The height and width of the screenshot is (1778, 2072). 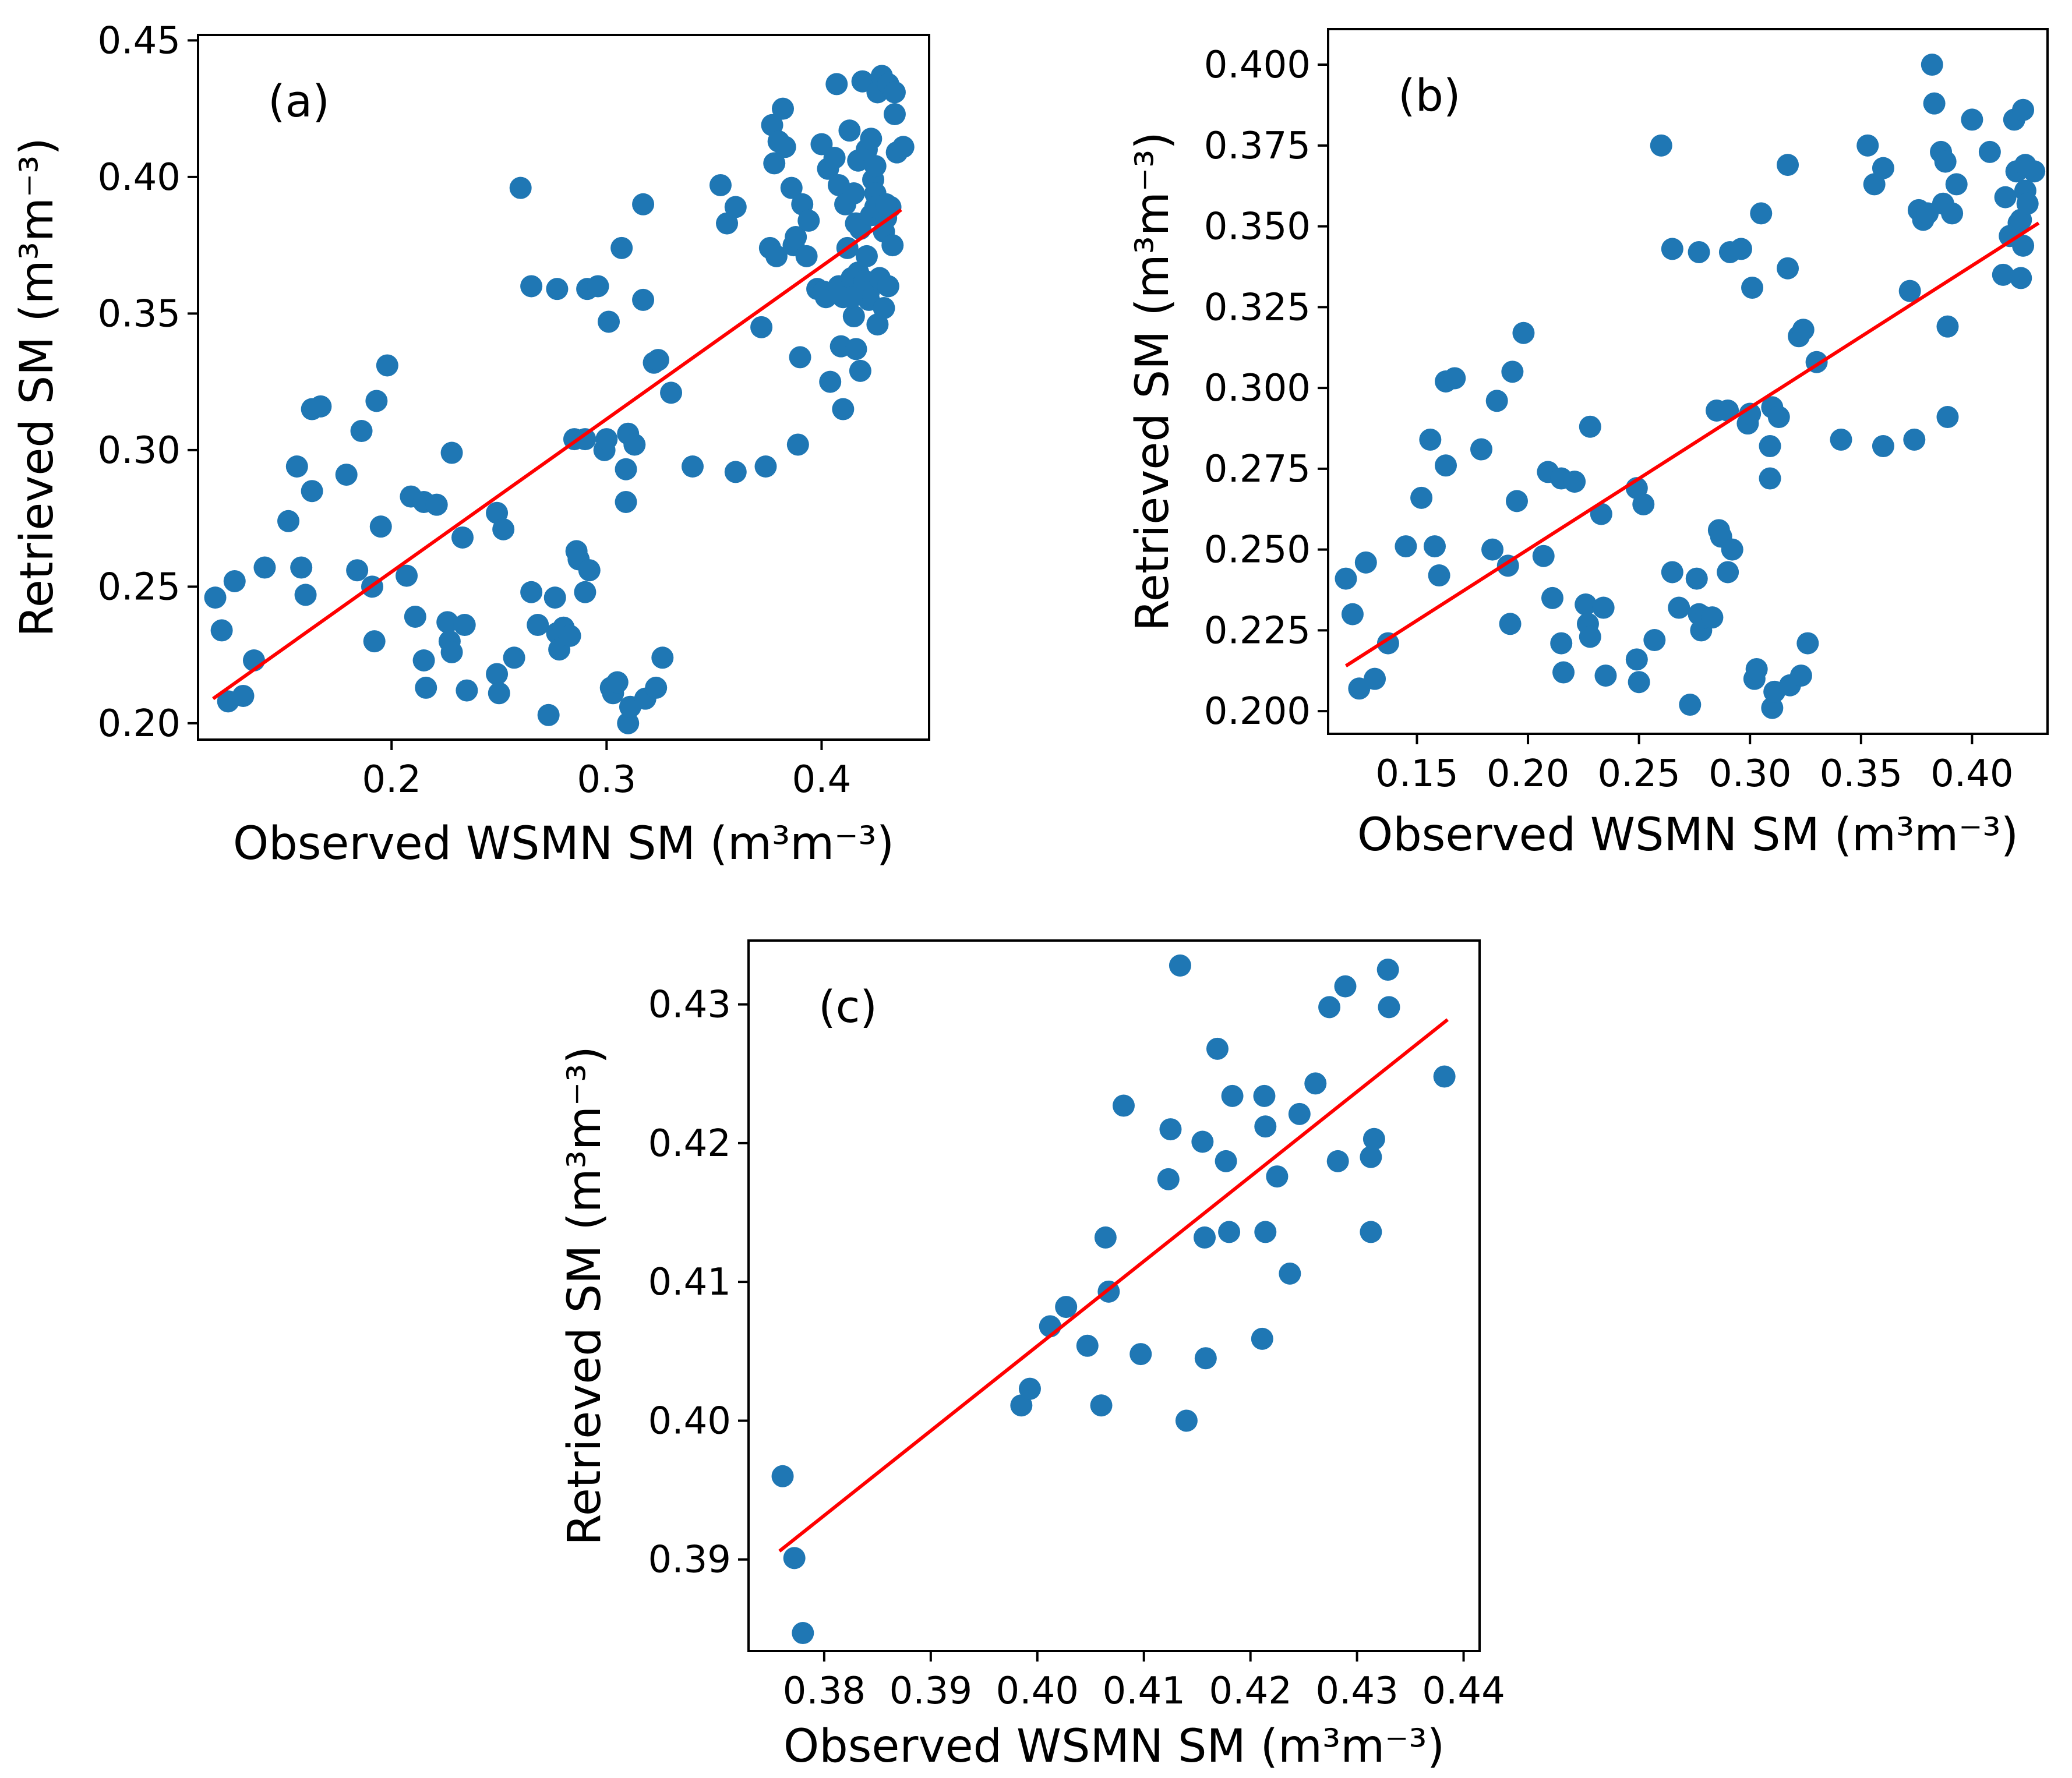 I want to click on x-tick-label: 0.43, so click(x=1357, y=1692).